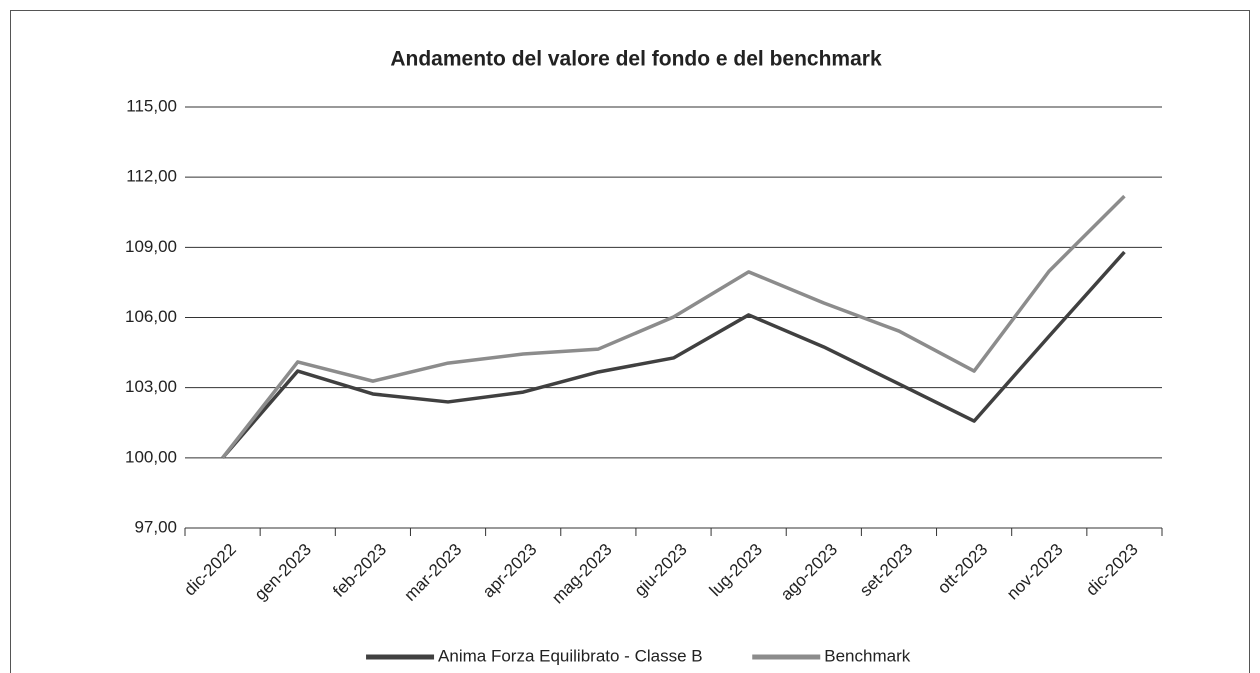  What do you see at coordinates (1112, 570) in the screenshot?
I see `x-tick-label: dic-2023` at bounding box center [1112, 570].